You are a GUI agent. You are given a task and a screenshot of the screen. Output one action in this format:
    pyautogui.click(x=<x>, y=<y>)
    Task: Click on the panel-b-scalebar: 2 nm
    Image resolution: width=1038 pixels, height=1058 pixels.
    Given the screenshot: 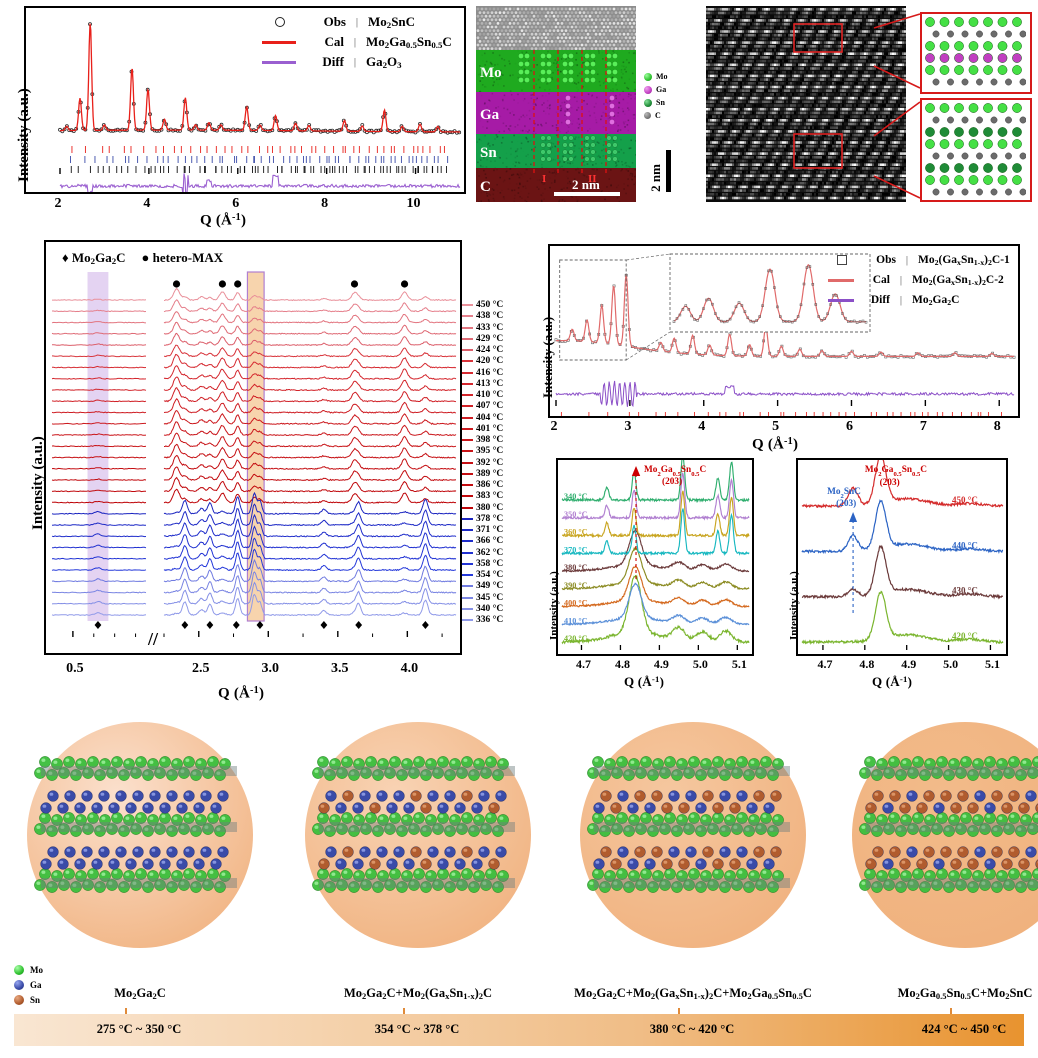 What is the action you would take?
    pyautogui.click(x=667, y=171)
    